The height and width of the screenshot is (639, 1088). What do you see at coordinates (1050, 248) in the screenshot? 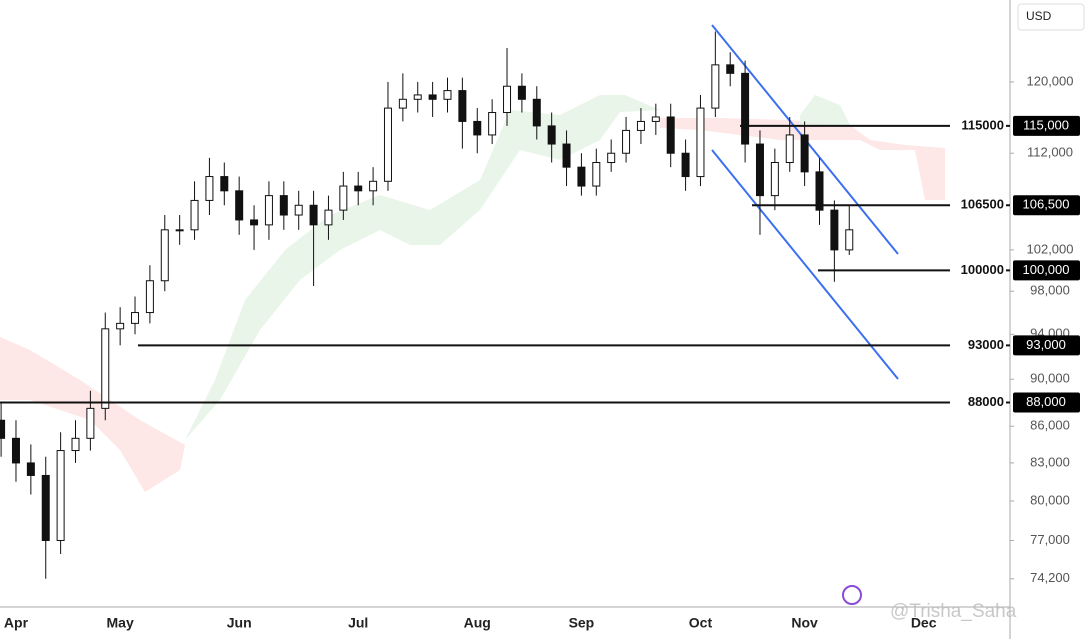
I see `y-tick-label: 102,000` at bounding box center [1050, 248].